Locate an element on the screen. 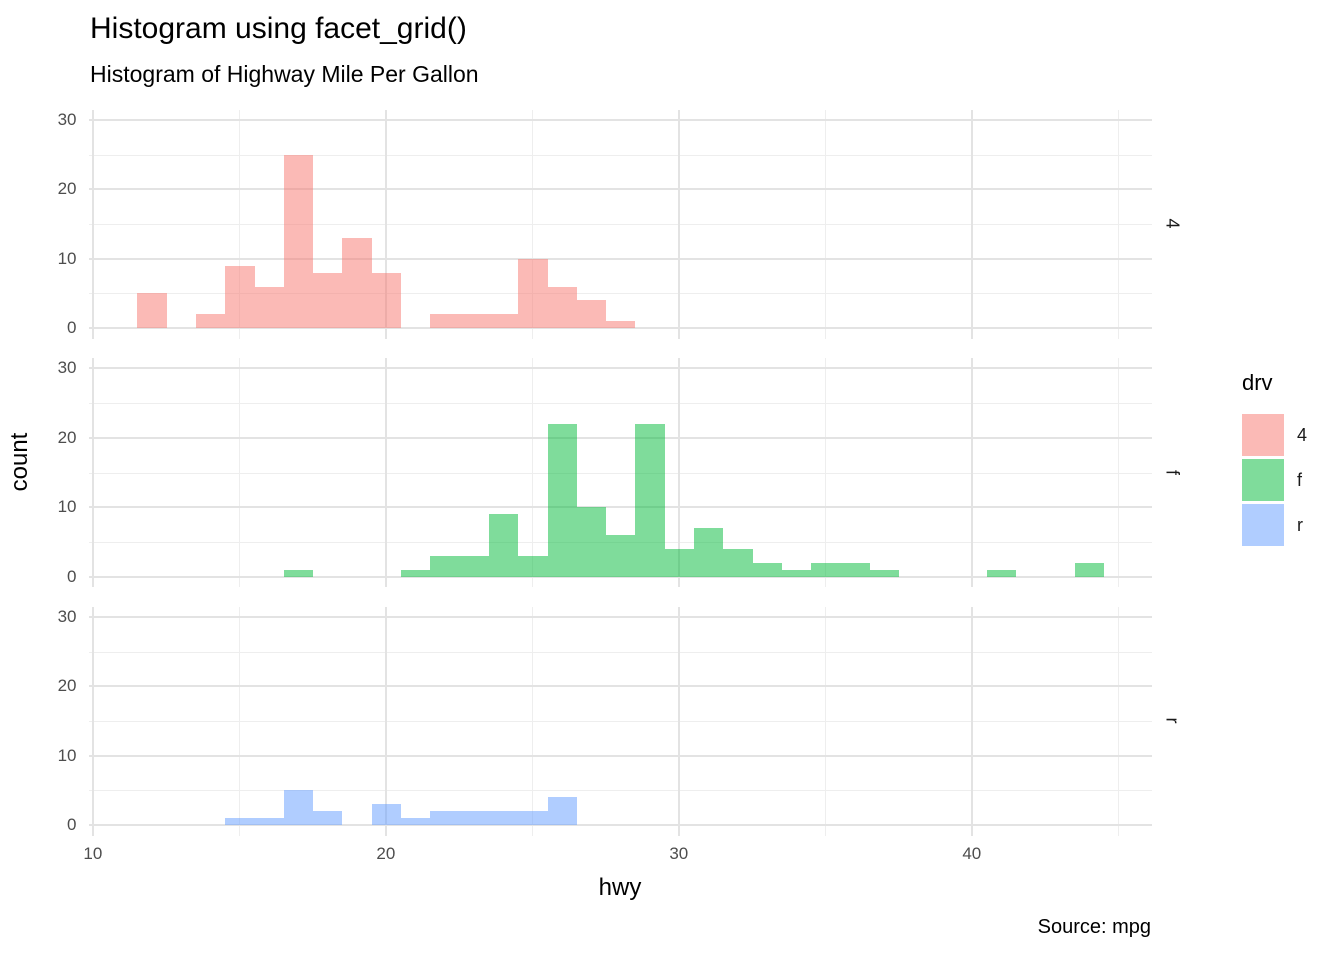 This screenshot has width=1344, height=960. y-axis-title: count is located at coordinates (19, 462).